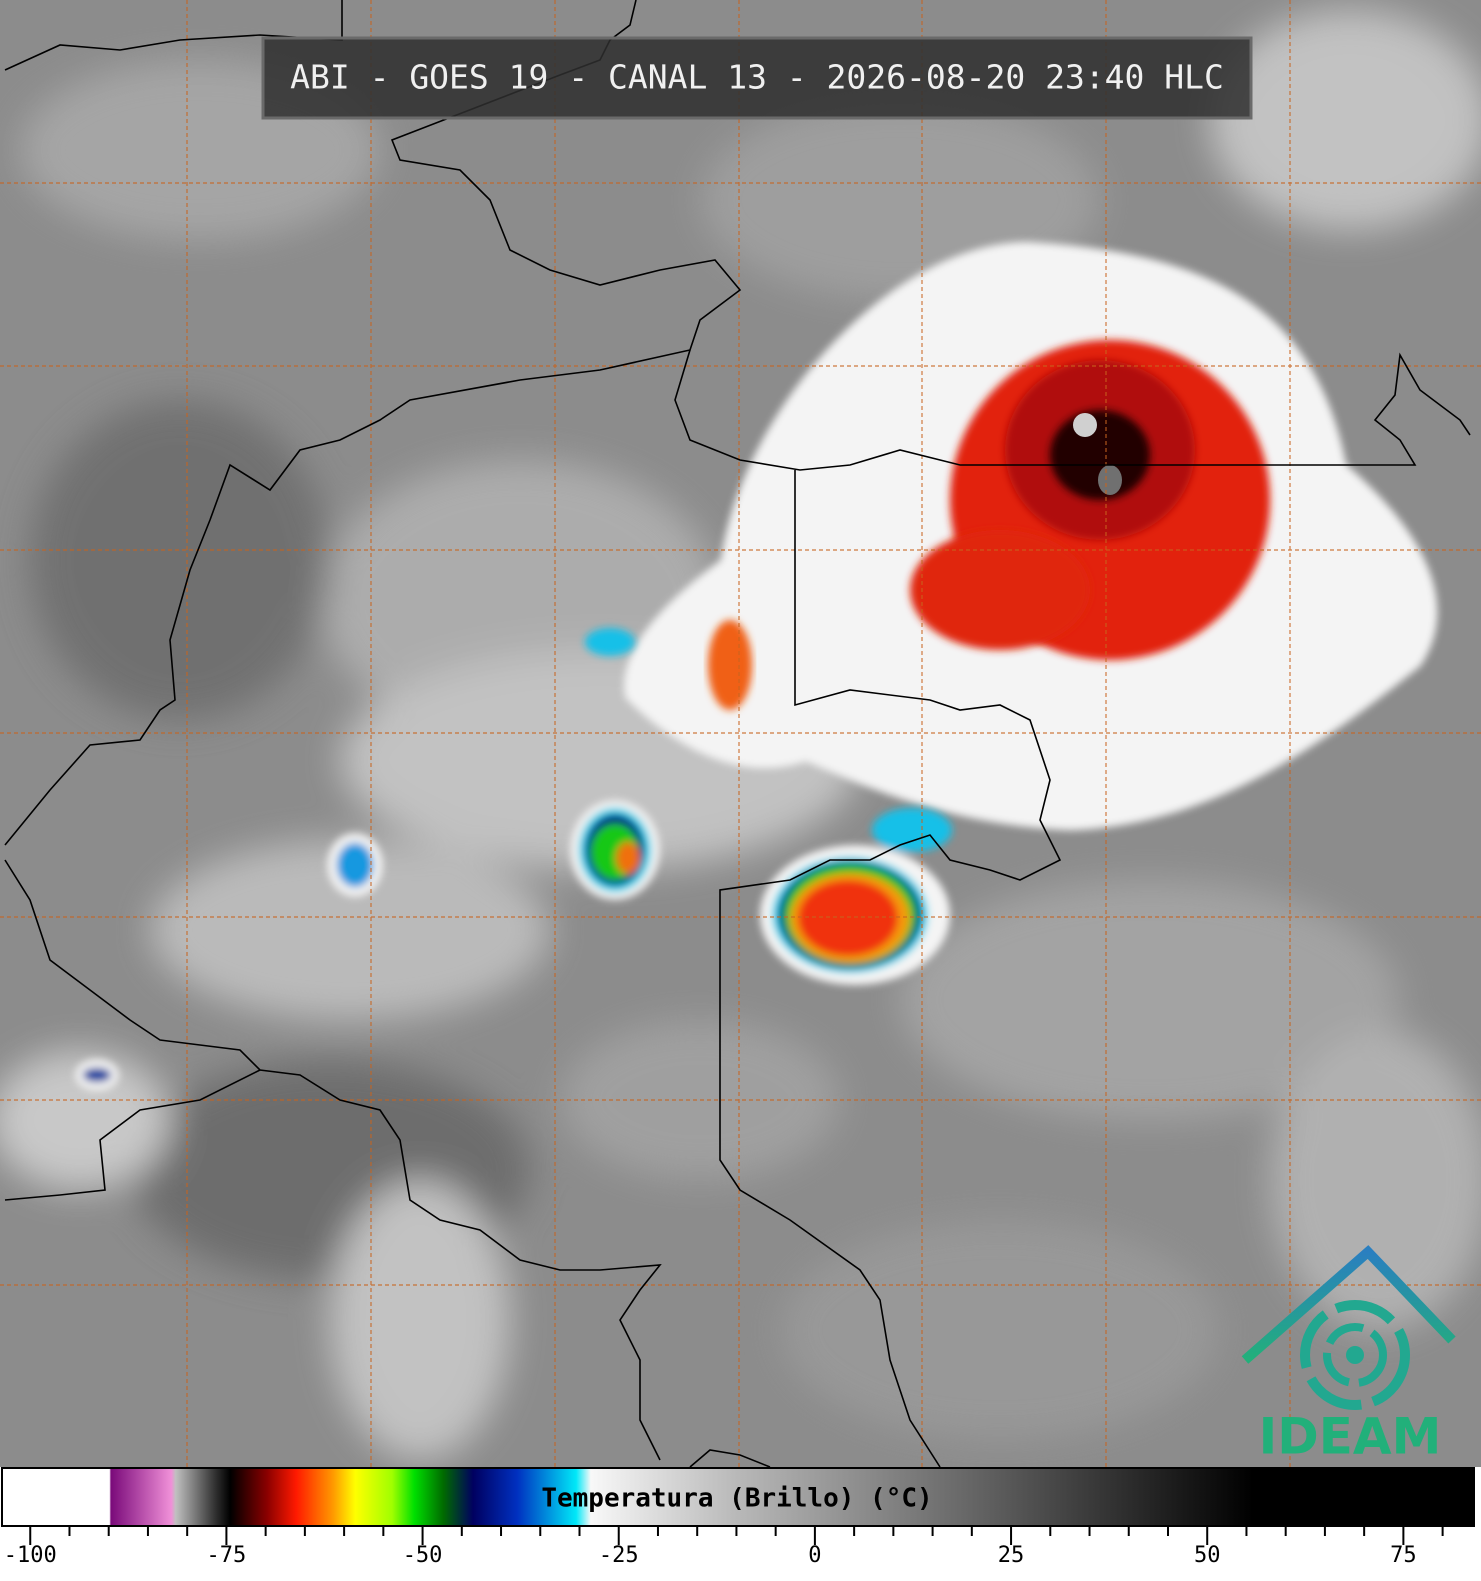 This screenshot has width=1481, height=1581. I want to click on tick-label: -50, so click(423, 1555).